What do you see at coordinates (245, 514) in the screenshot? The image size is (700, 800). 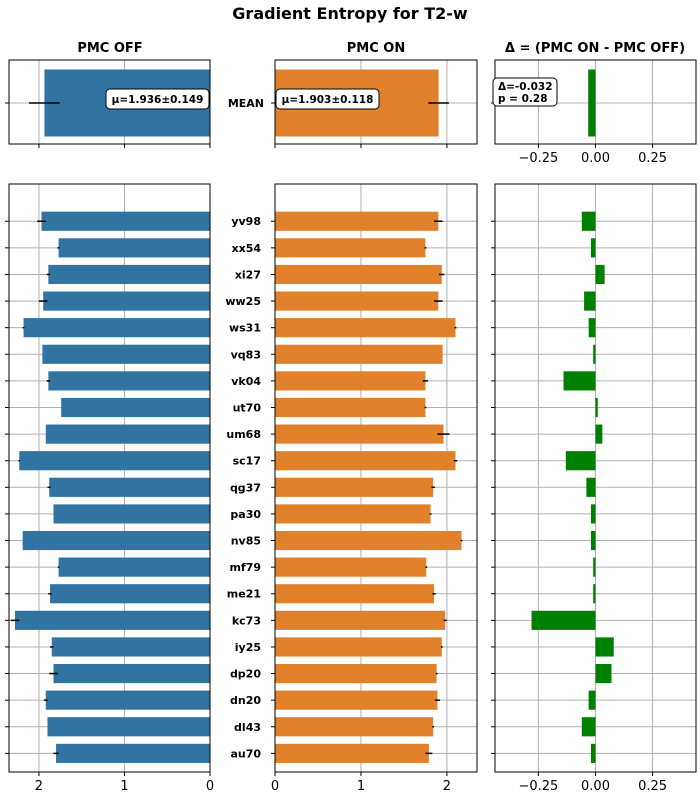 I see `category-label: pa30` at bounding box center [245, 514].